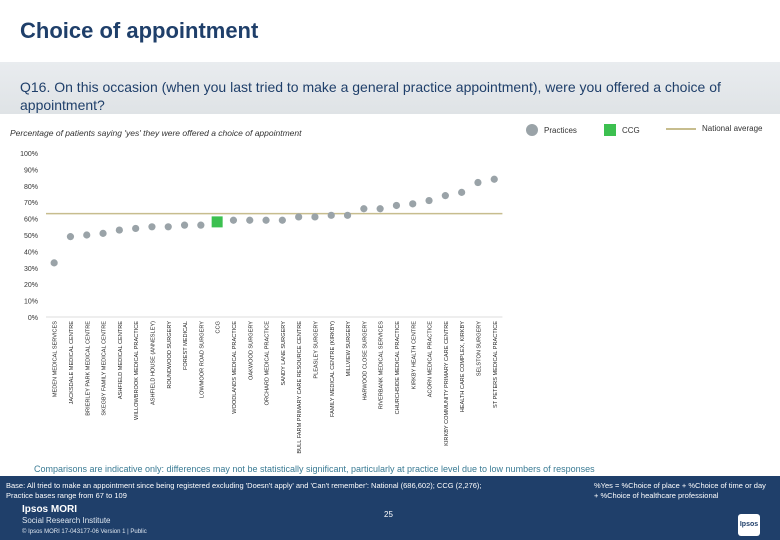  Describe the element at coordinates (284, 353) in the screenshot. I see `x-tick-label: SANDY LANE SURGERY` at that location.